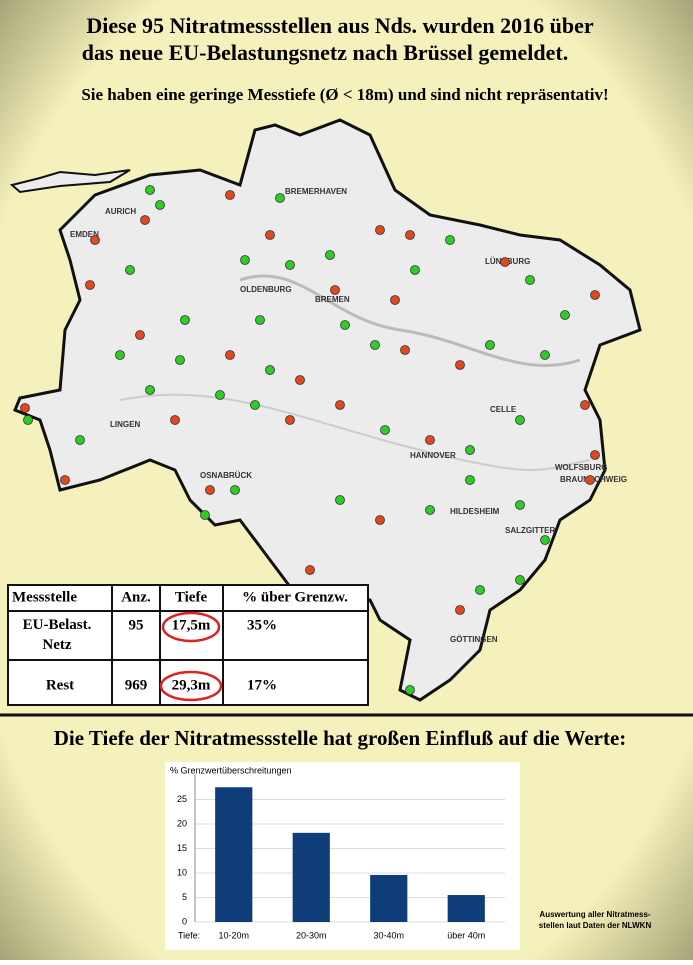 This screenshot has height=965, width=693. I want to click on bar-chart: 0 5 10 15 20 25 10-20m 20-30m 30-40m über 40m, so click(341, 857).